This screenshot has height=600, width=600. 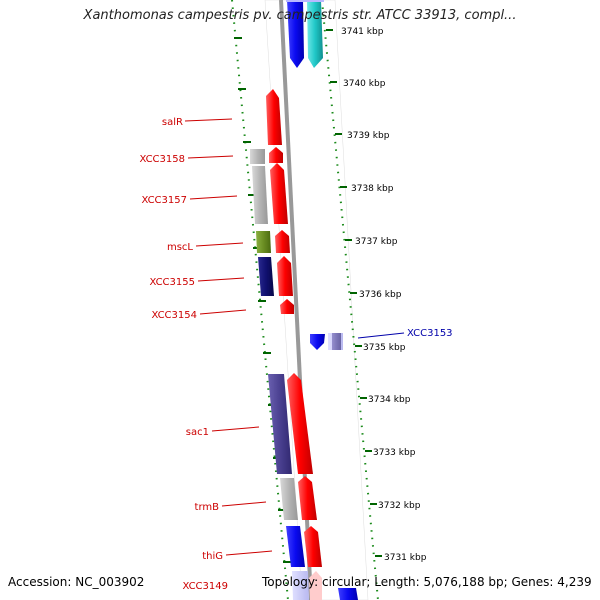 What do you see at coordinates (399, 506) in the screenshot?
I see `scale-label: 3732 kbp` at bounding box center [399, 506].